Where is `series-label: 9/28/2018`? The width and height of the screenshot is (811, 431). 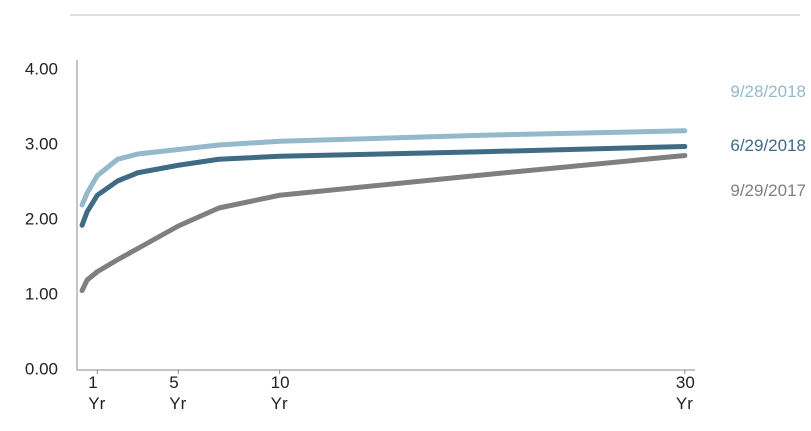 series-label: 9/28/2018 is located at coordinates (768, 91).